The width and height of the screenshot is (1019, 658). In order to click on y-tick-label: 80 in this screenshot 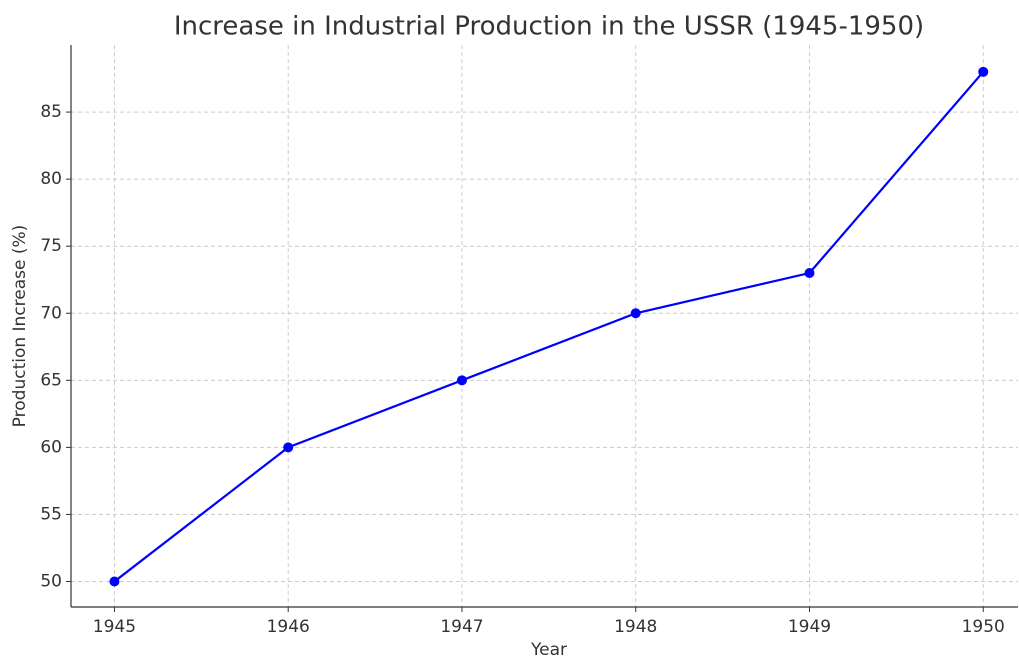, I will do `click(51, 179)`.